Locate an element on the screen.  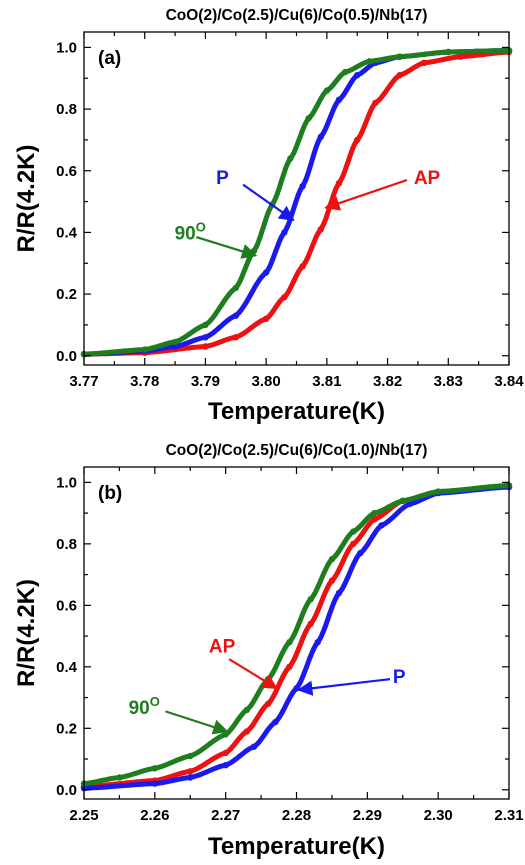
x-tick-label: 3.84 is located at coordinates (509, 381).